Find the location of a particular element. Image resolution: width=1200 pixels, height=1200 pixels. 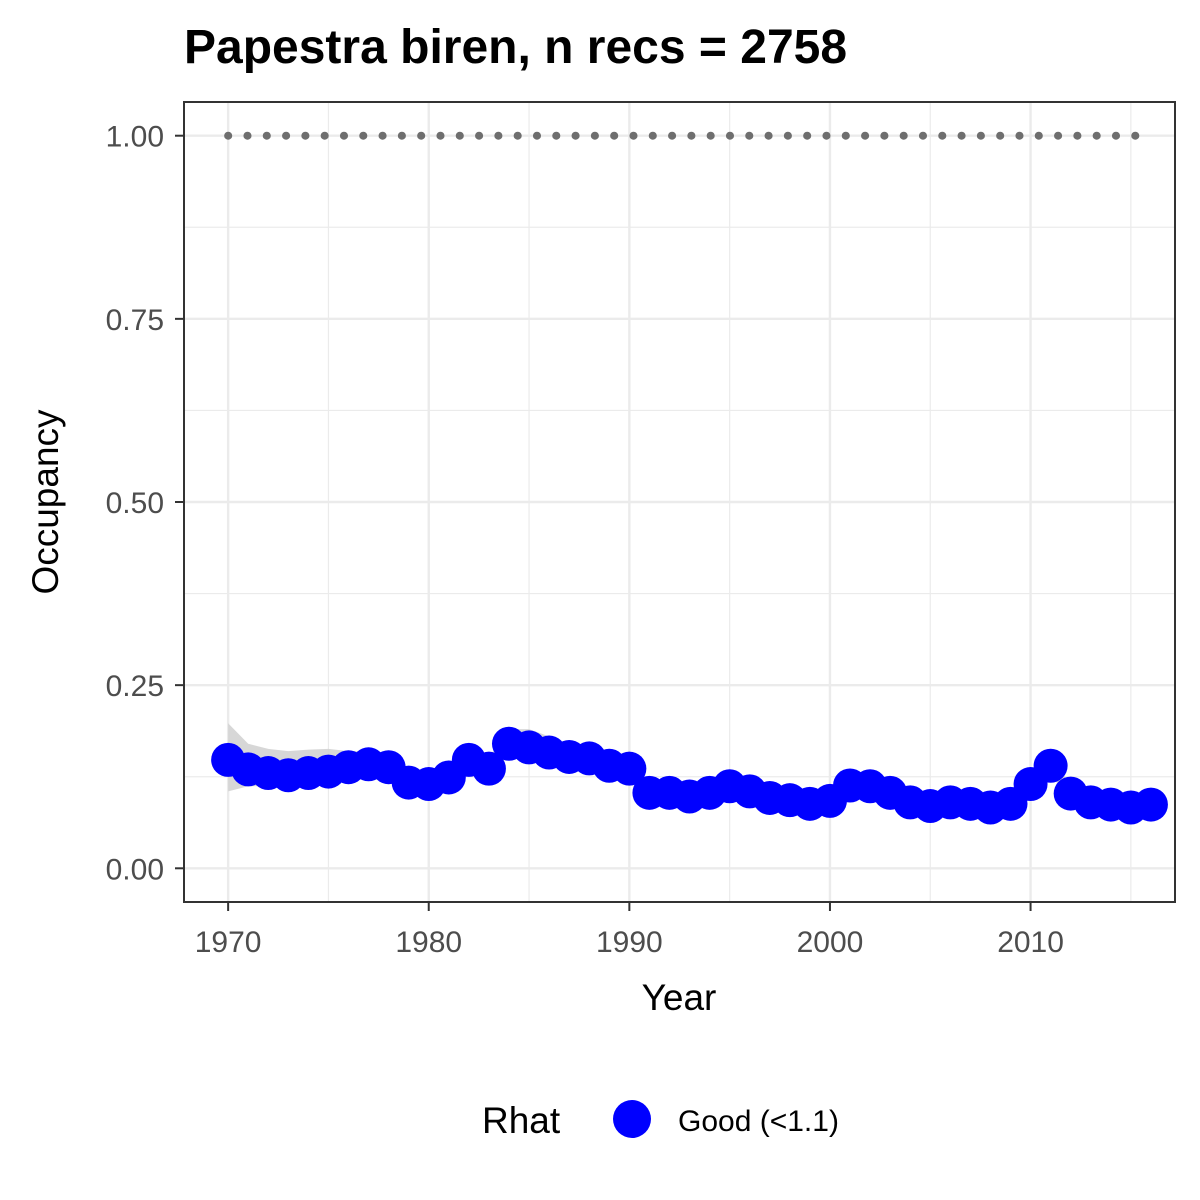

y-axis-title: Occupancy is located at coordinates (45, 502).